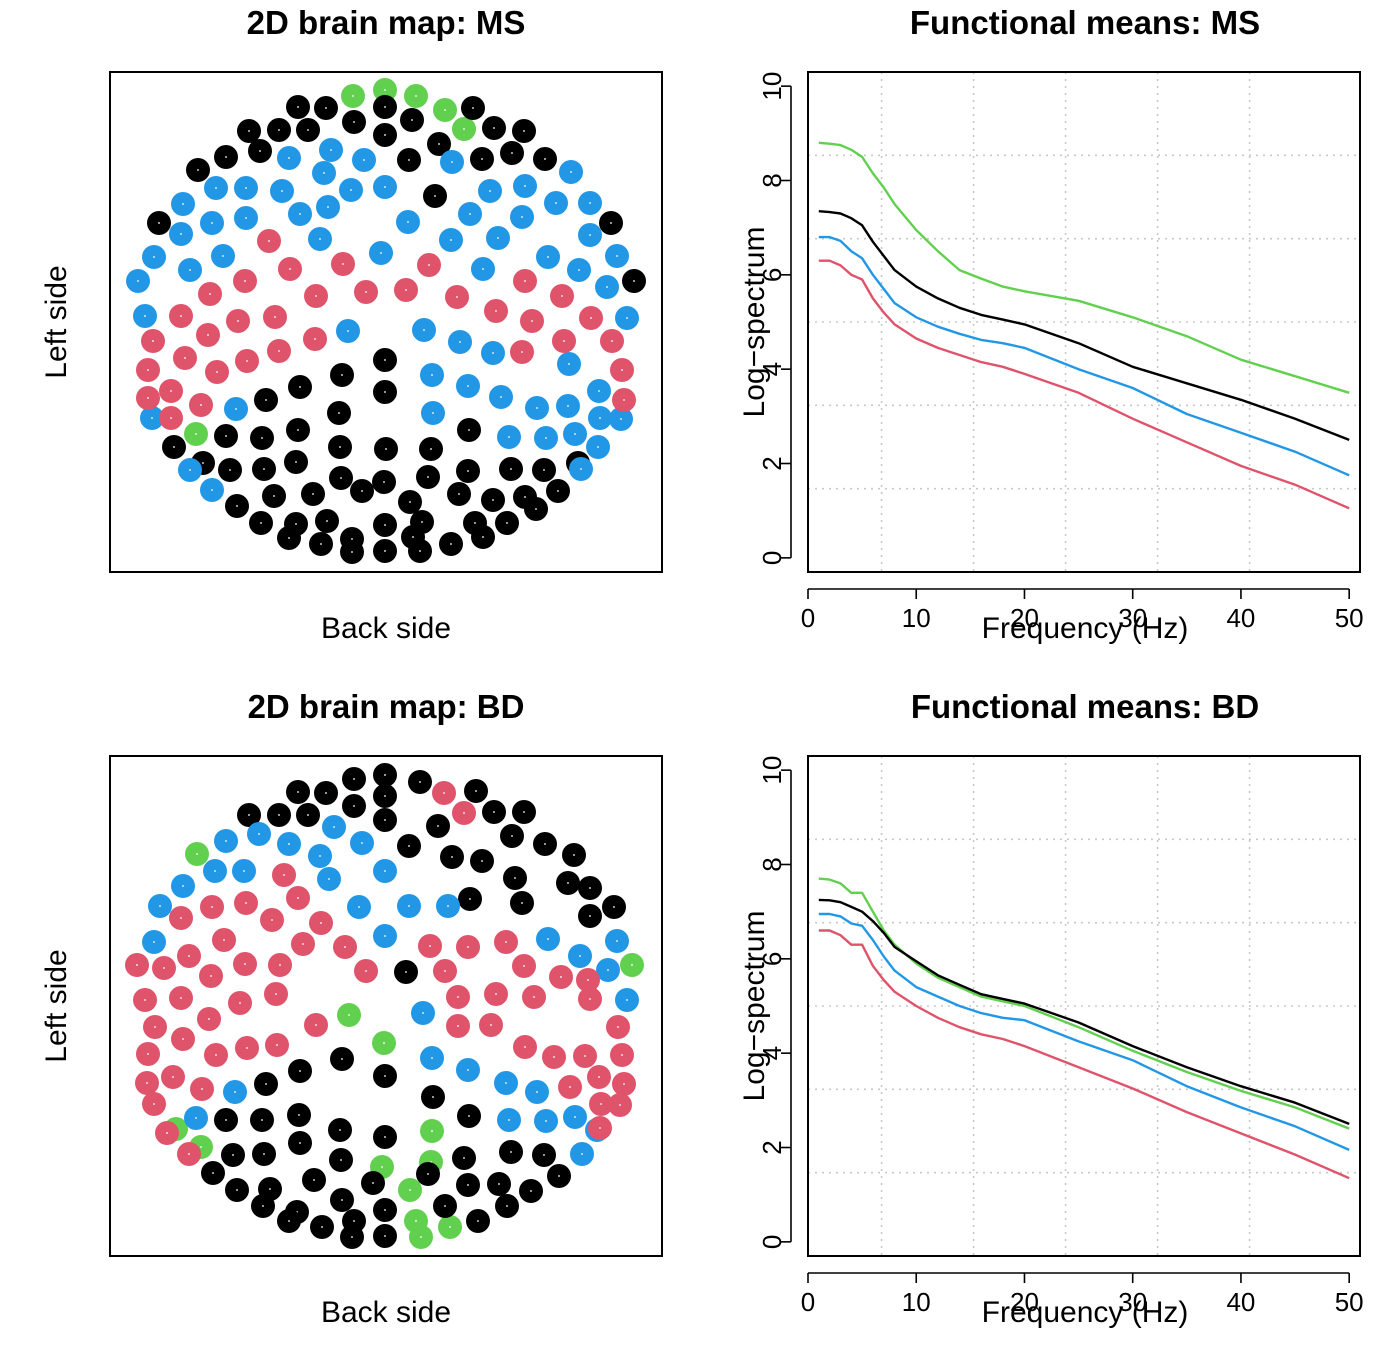  Describe the element at coordinates (772, 463) in the screenshot. I see `y-tick-label: 2` at that location.